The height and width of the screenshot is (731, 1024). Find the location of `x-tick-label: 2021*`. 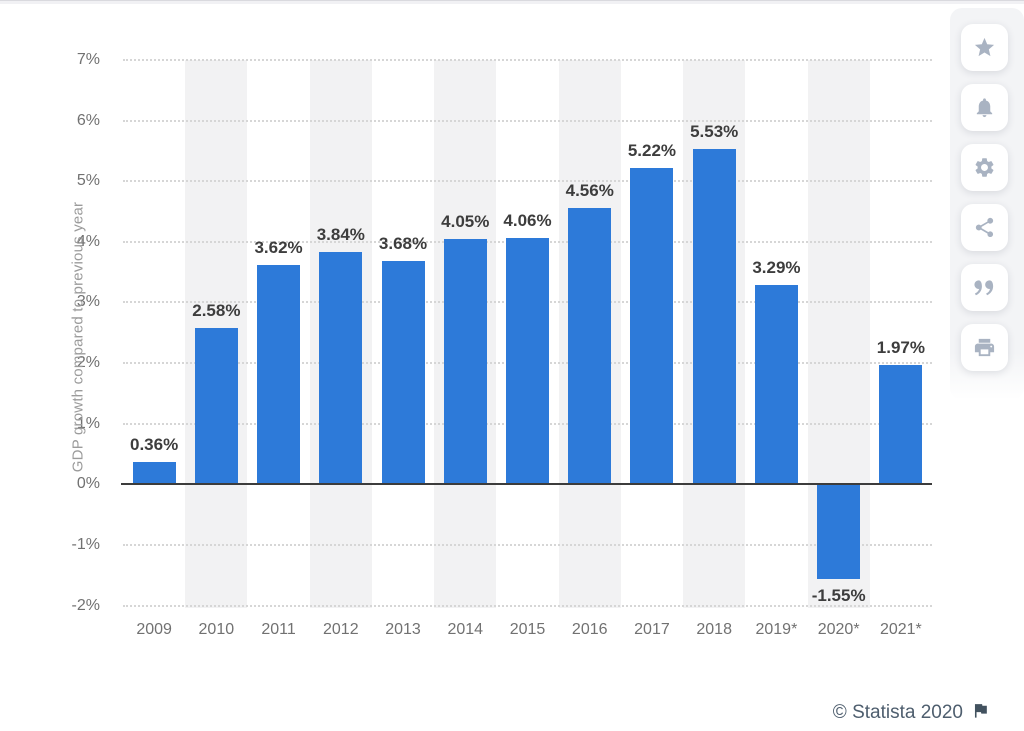

x-tick-label: 2021* is located at coordinates (900, 629).